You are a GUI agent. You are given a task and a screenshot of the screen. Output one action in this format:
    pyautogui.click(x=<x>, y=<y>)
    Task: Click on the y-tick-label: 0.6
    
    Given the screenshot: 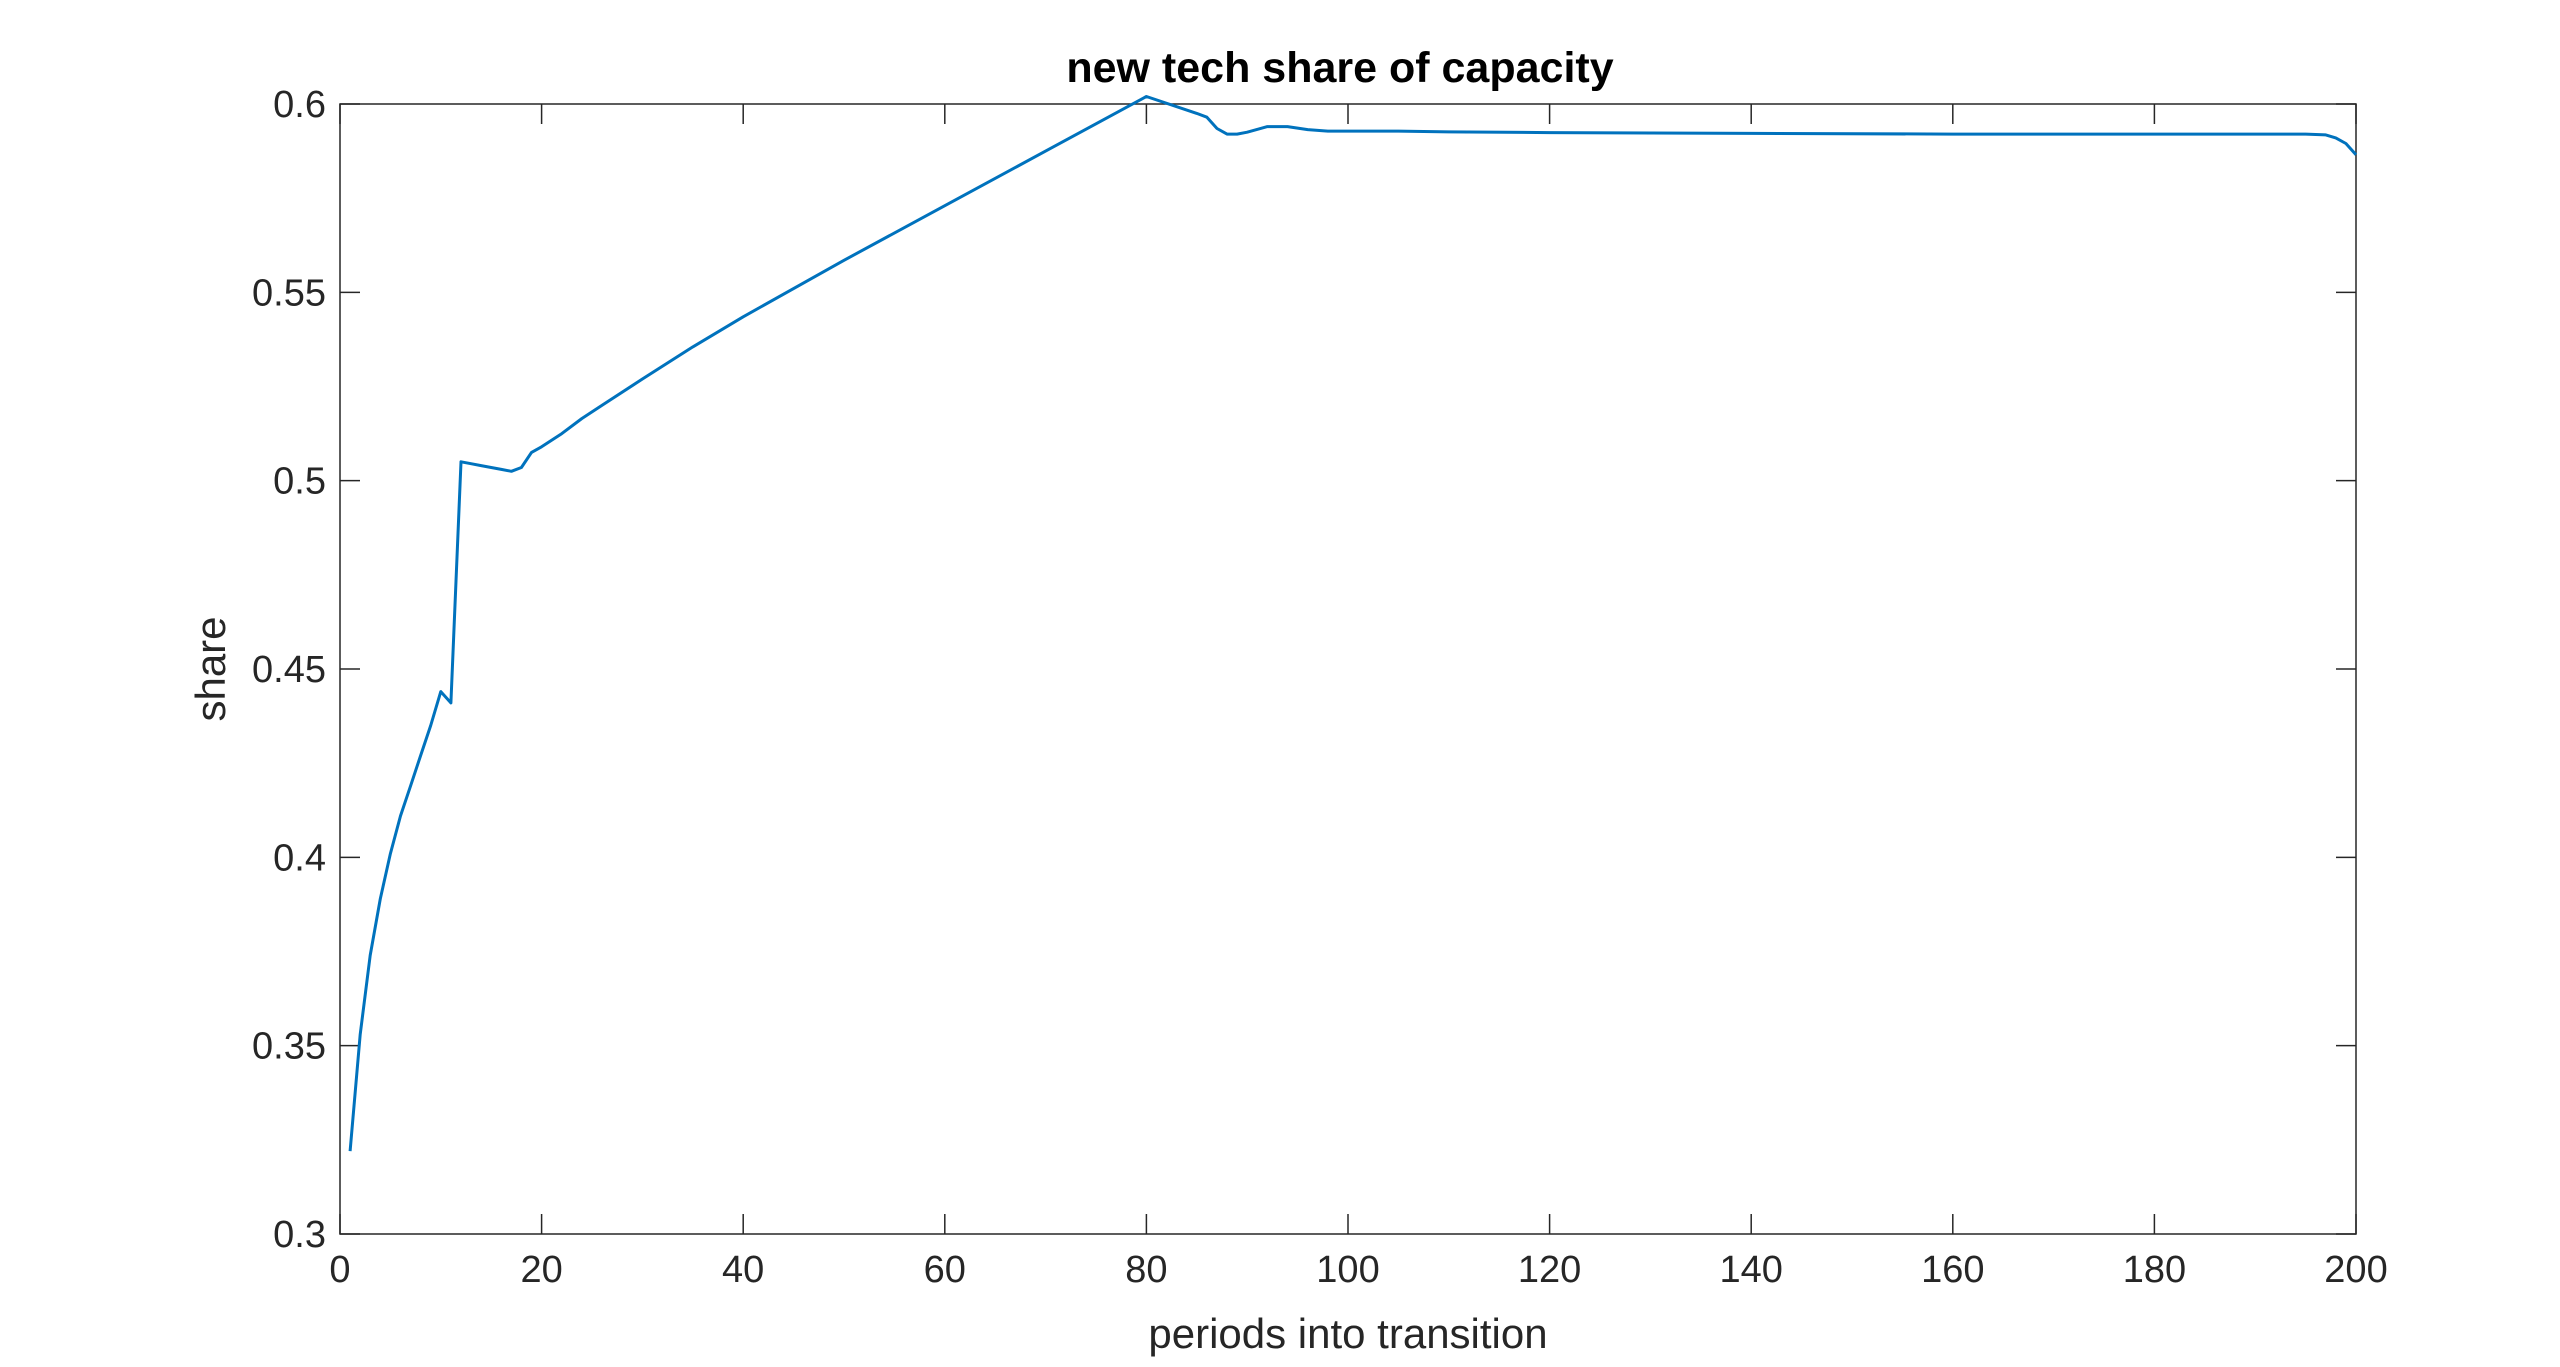 What is the action you would take?
    pyautogui.click(x=299, y=105)
    